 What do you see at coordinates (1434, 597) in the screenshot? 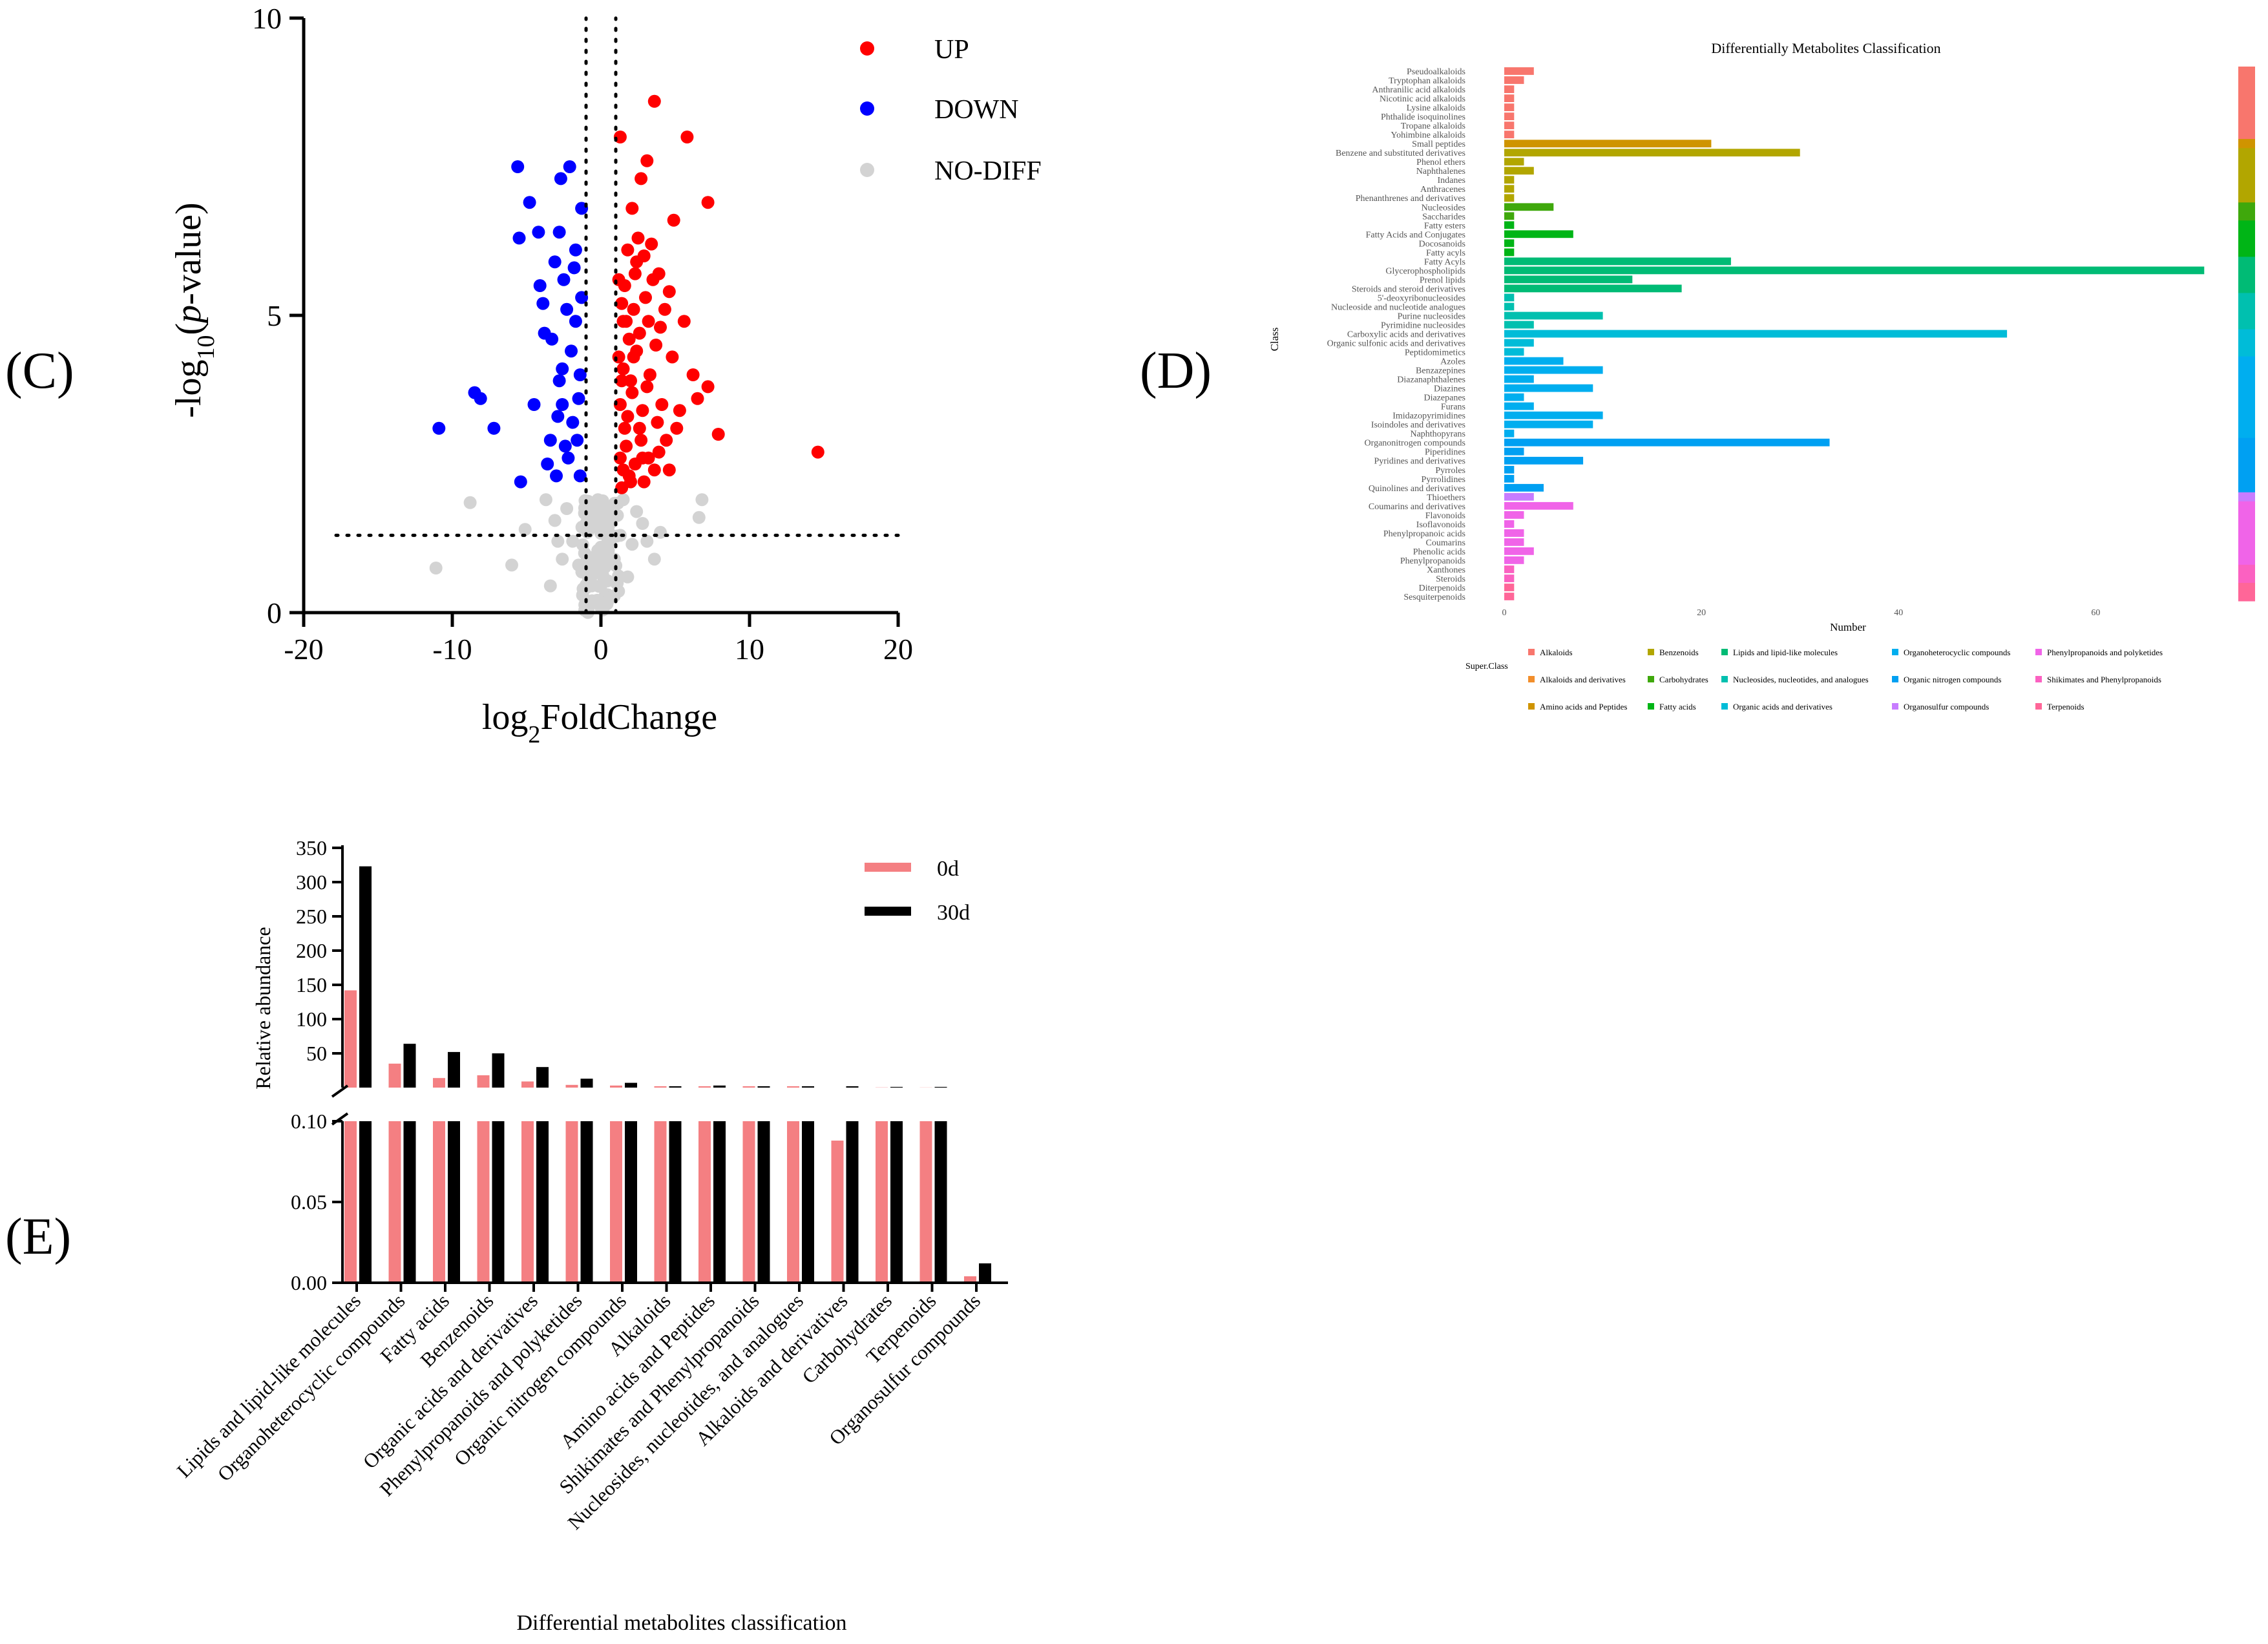
I see `class-label: Sesquiterpenoids` at bounding box center [1434, 597].